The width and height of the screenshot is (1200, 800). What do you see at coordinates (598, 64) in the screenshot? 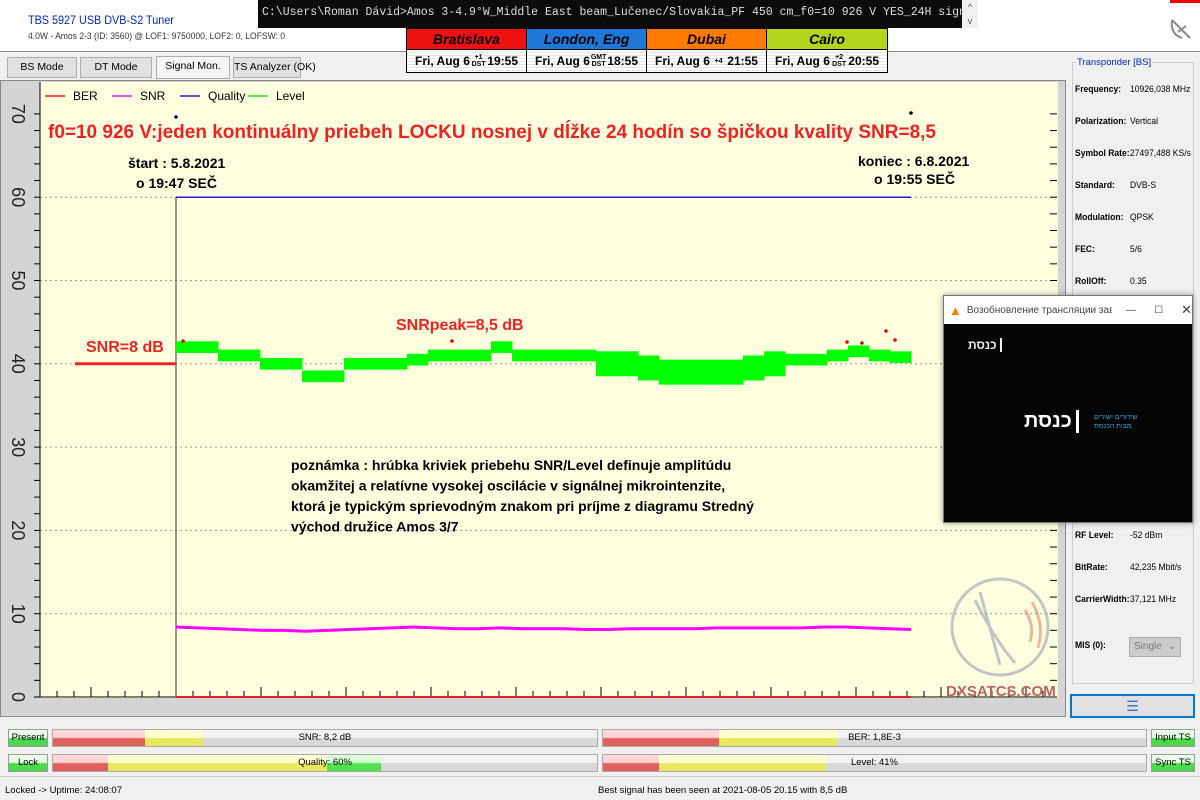
I see `tz-dst: DST` at bounding box center [598, 64].